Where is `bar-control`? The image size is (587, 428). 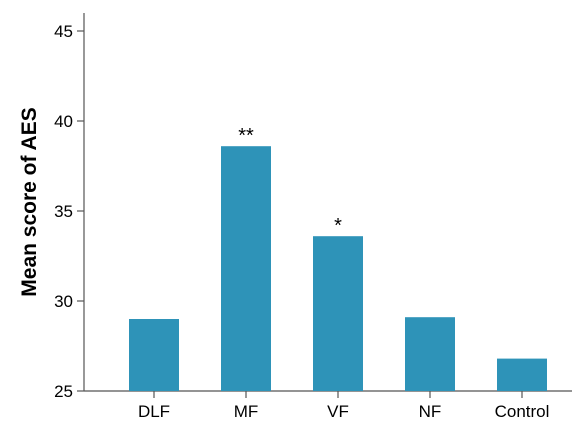 bar-control is located at coordinates (522, 374).